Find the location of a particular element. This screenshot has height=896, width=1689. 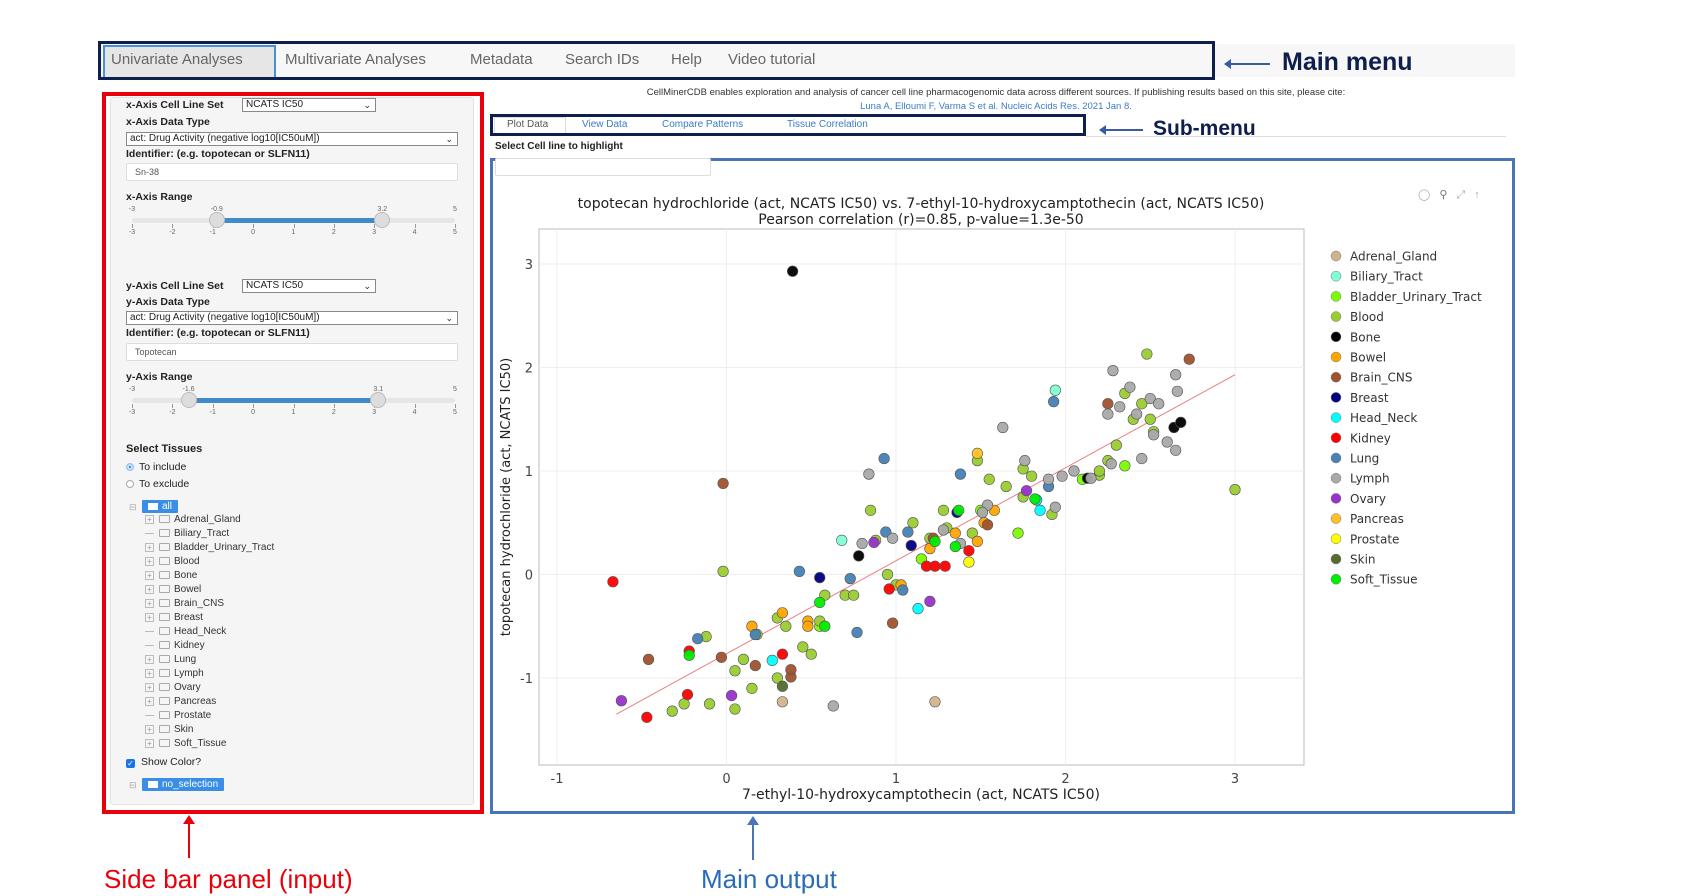

radio-to-exclude: To exclude is located at coordinates (157, 484).